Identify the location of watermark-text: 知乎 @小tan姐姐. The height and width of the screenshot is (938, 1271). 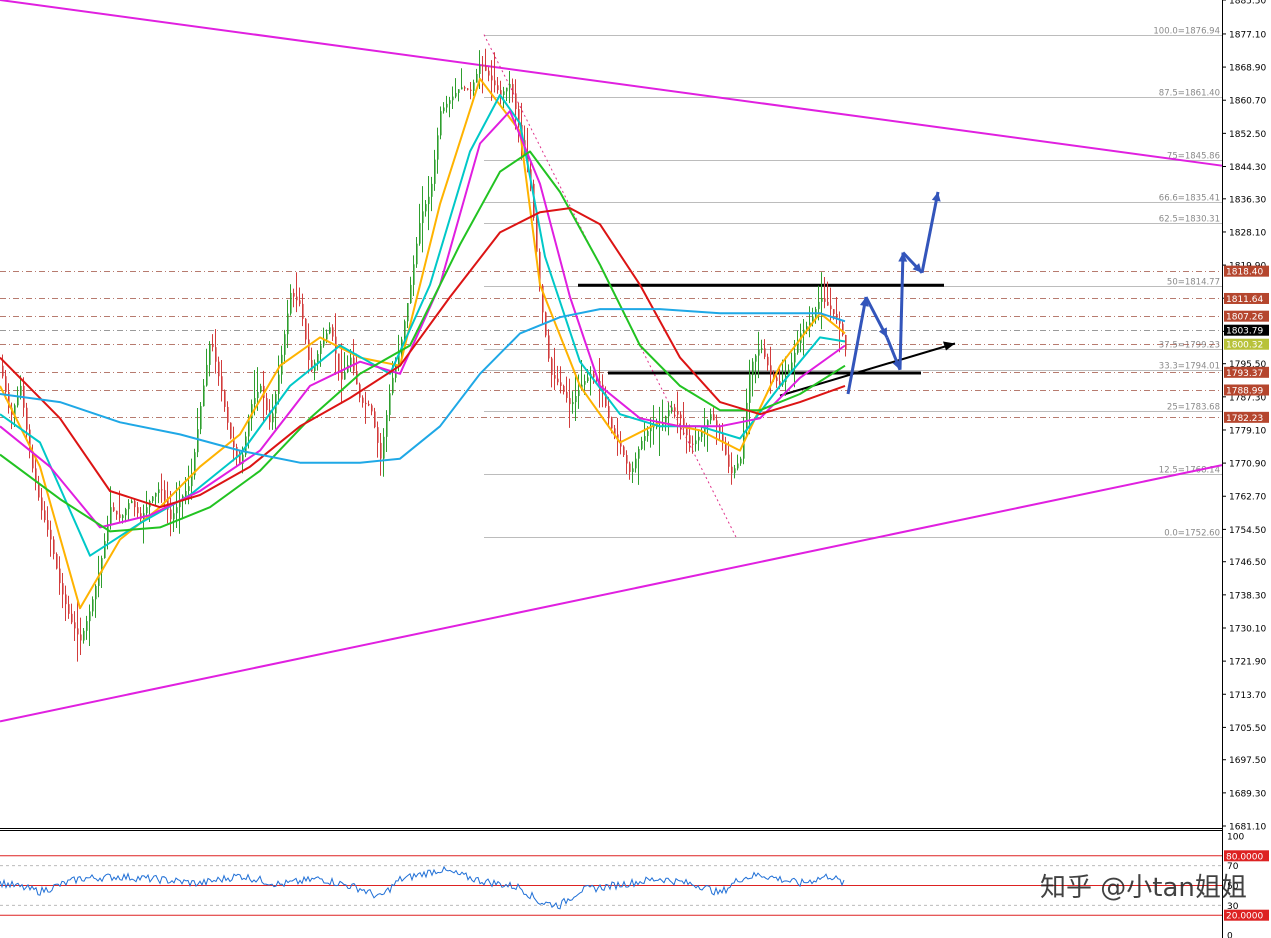
(1143, 888).